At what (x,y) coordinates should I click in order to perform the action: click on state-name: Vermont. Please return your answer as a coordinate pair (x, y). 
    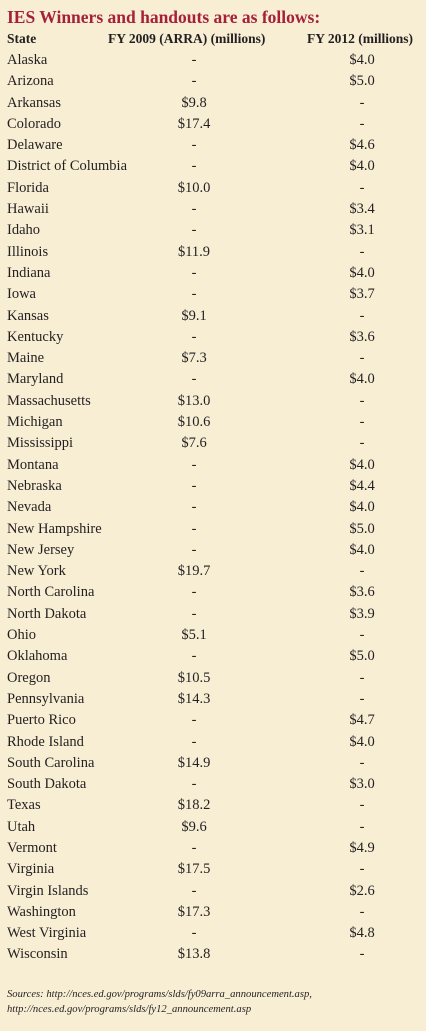
    Looking at the image, I should click on (32, 847).